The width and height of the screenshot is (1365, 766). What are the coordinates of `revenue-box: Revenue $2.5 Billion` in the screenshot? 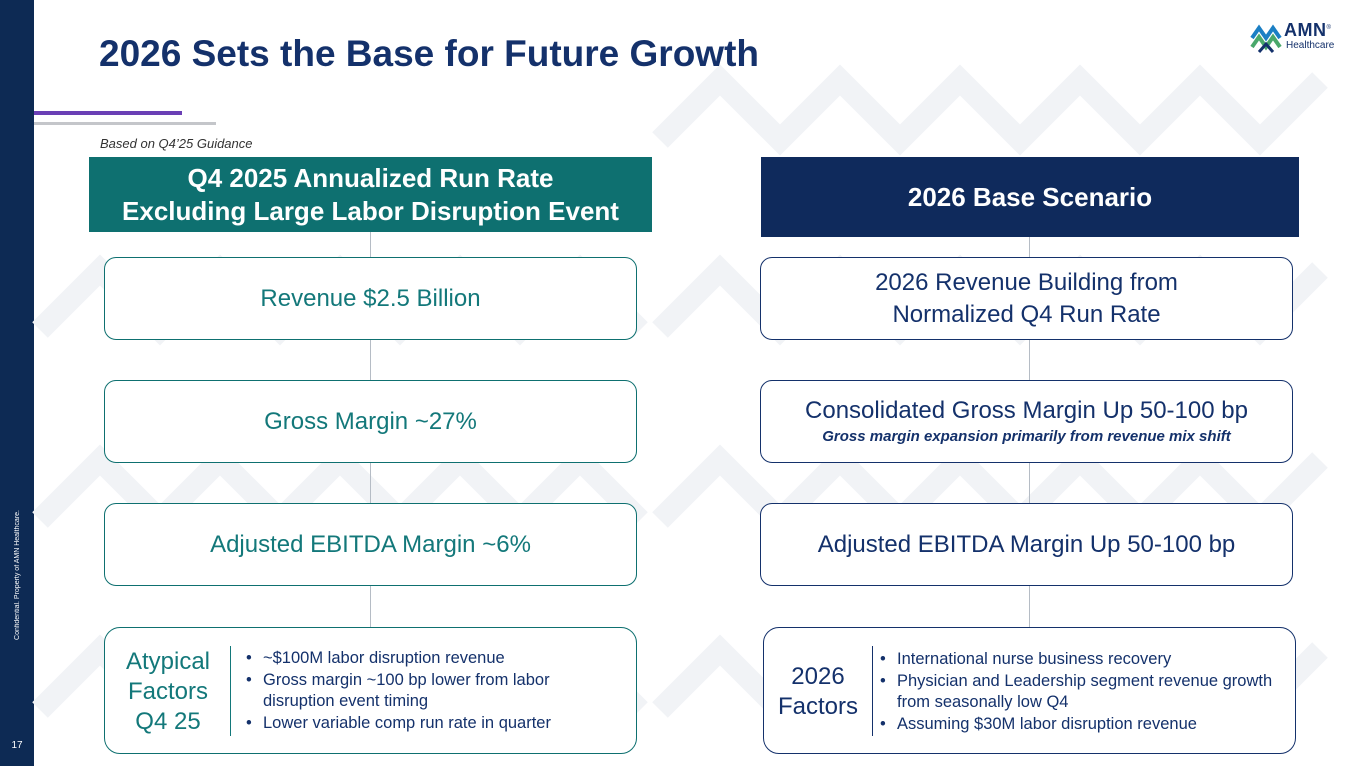 It's located at (370, 298).